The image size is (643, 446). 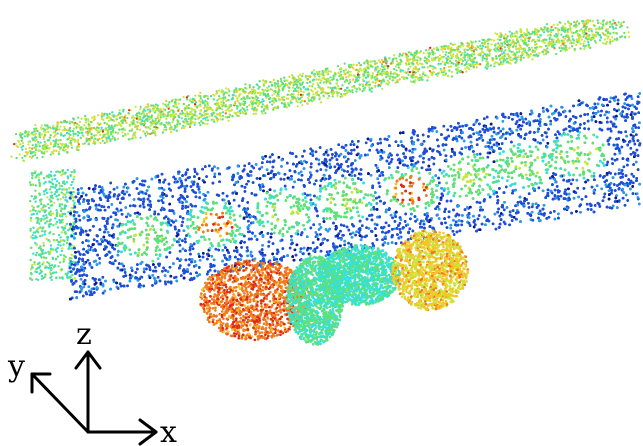 What do you see at coordinates (84, 334) in the screenshot?
I see `z-axis-label: z` at bounding box center [84, 334].